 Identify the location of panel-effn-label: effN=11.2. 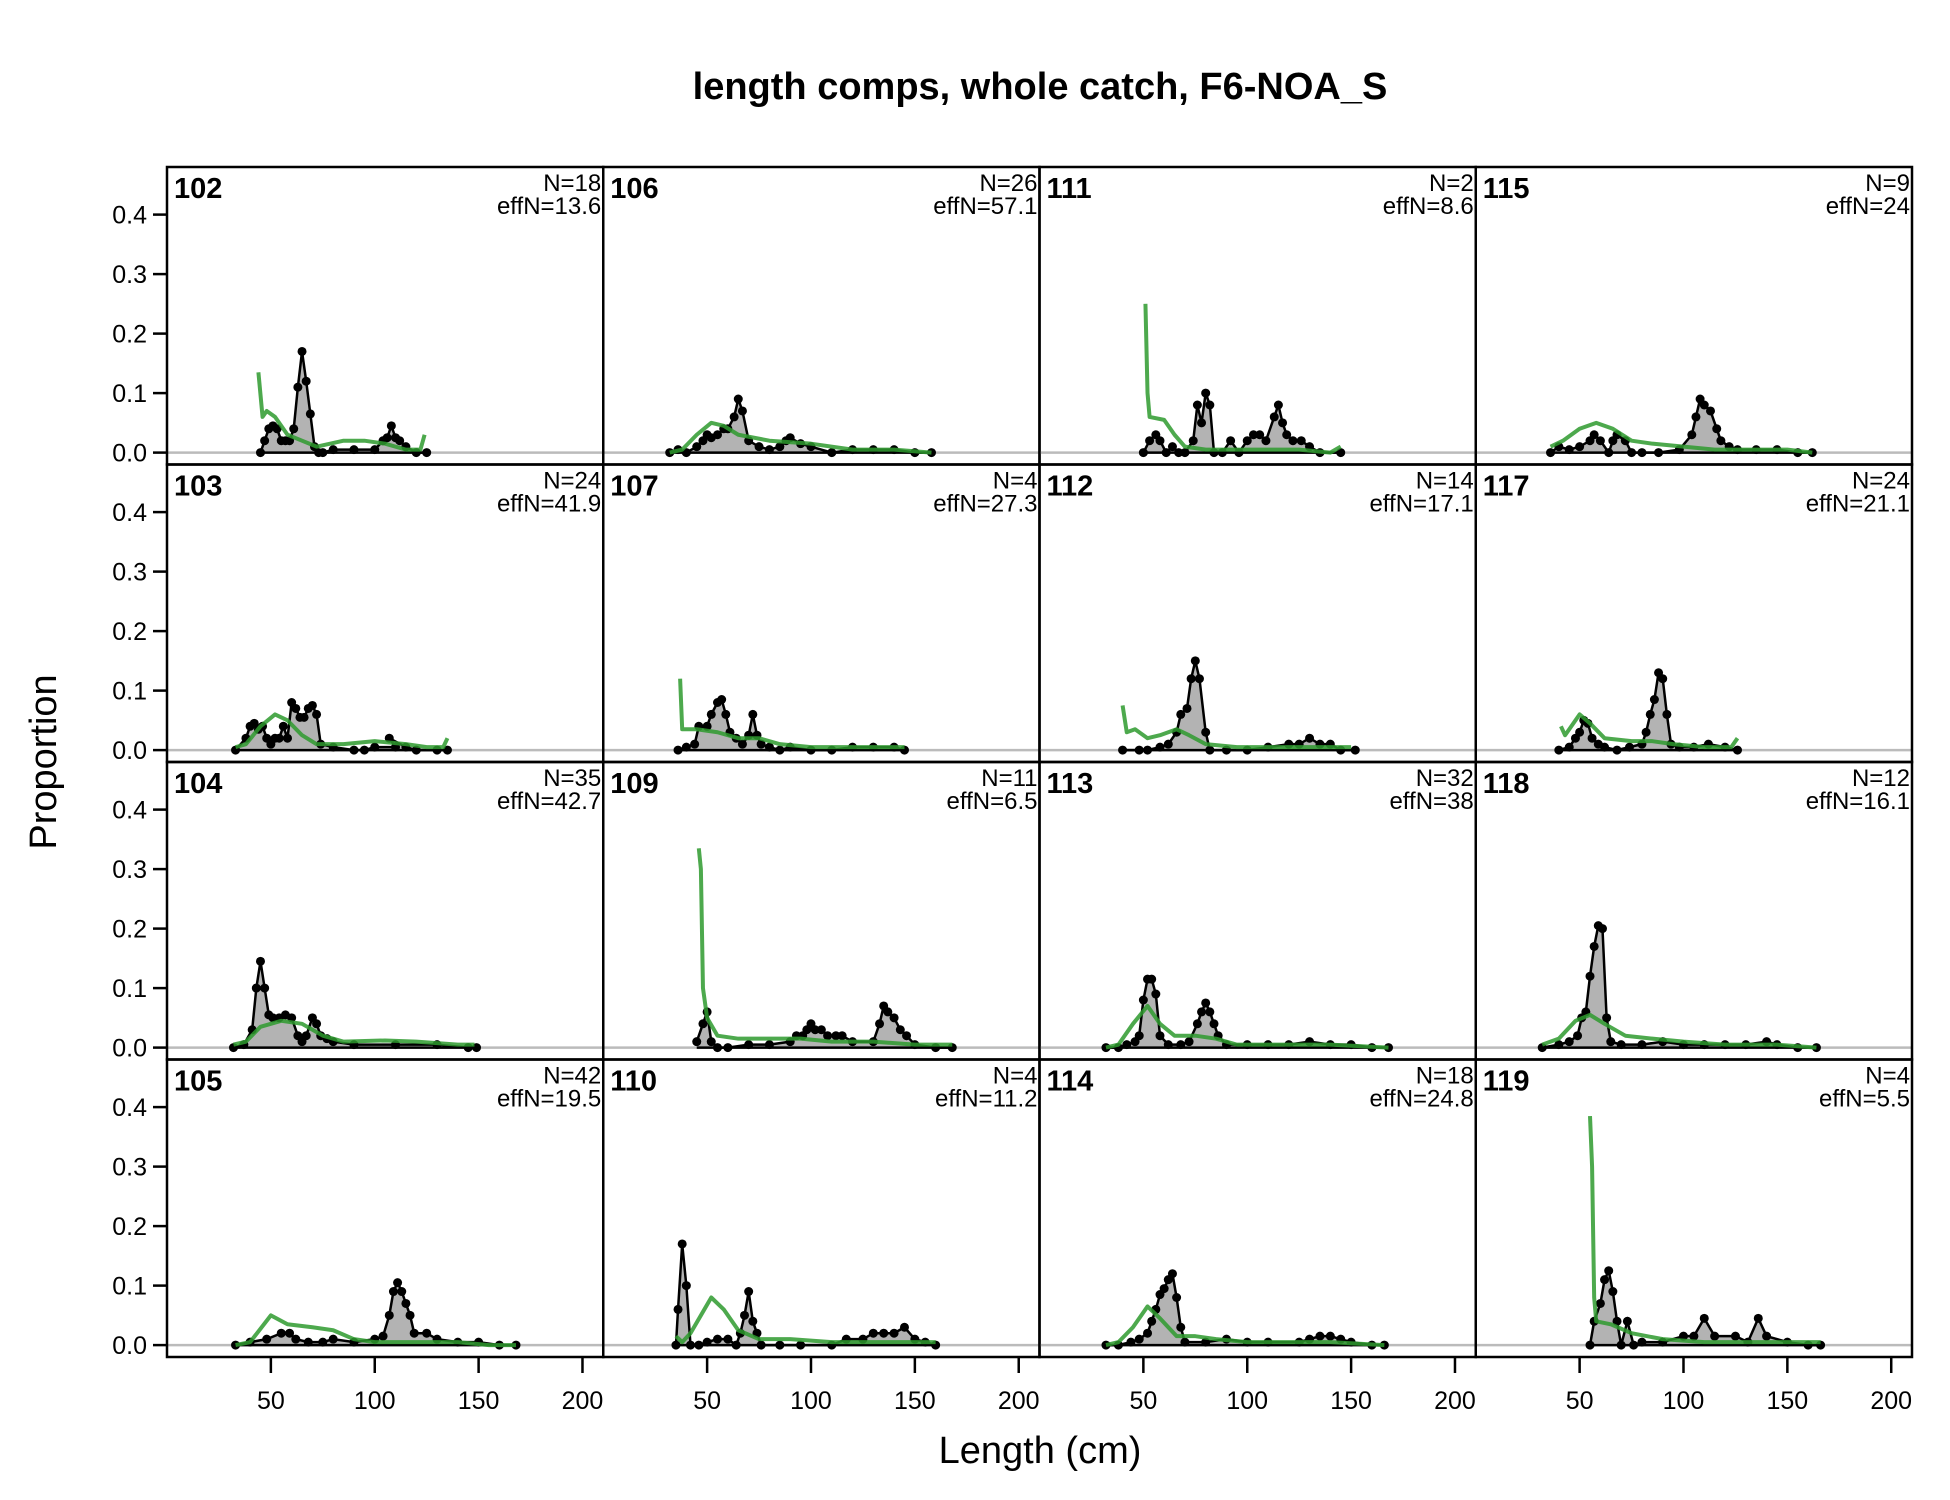
(986, 1099).